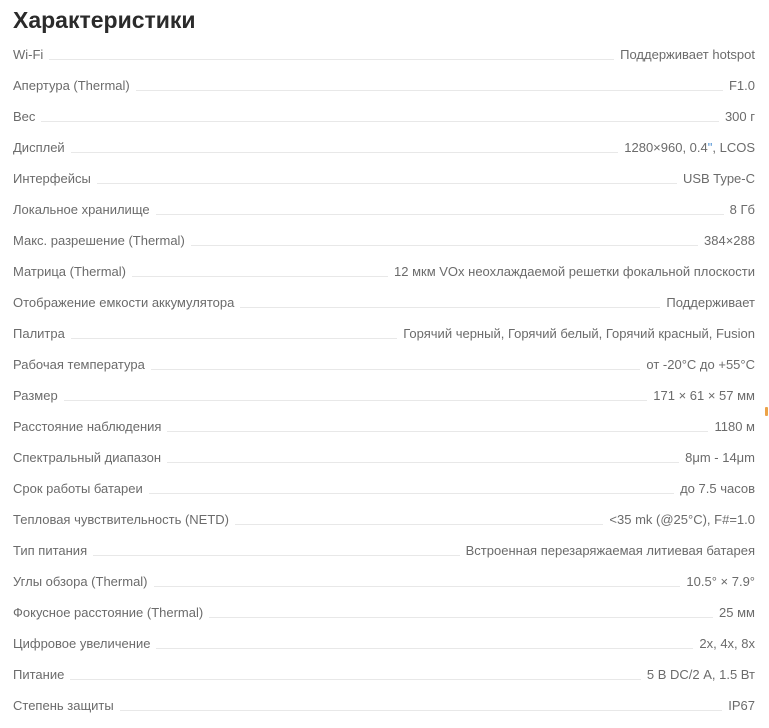  Describe the element at coordinates (384, 425) in the screenshot. I see `spec-row: Расстояние наблюдения 1180 м` at that location.